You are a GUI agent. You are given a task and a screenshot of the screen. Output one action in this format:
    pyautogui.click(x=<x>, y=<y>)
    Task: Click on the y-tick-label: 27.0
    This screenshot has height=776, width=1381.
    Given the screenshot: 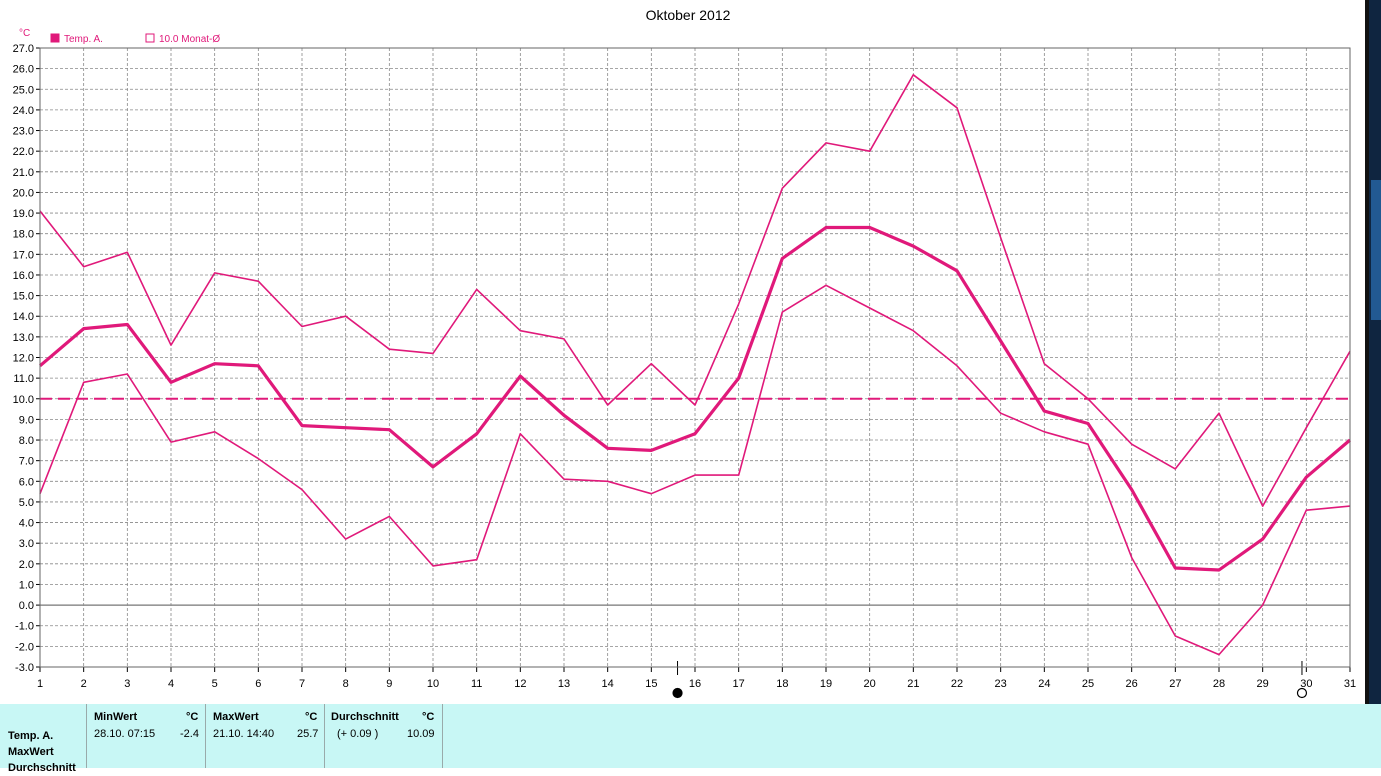 What is the action you would take?
    pyautogui.click(x=23, y=49)
    